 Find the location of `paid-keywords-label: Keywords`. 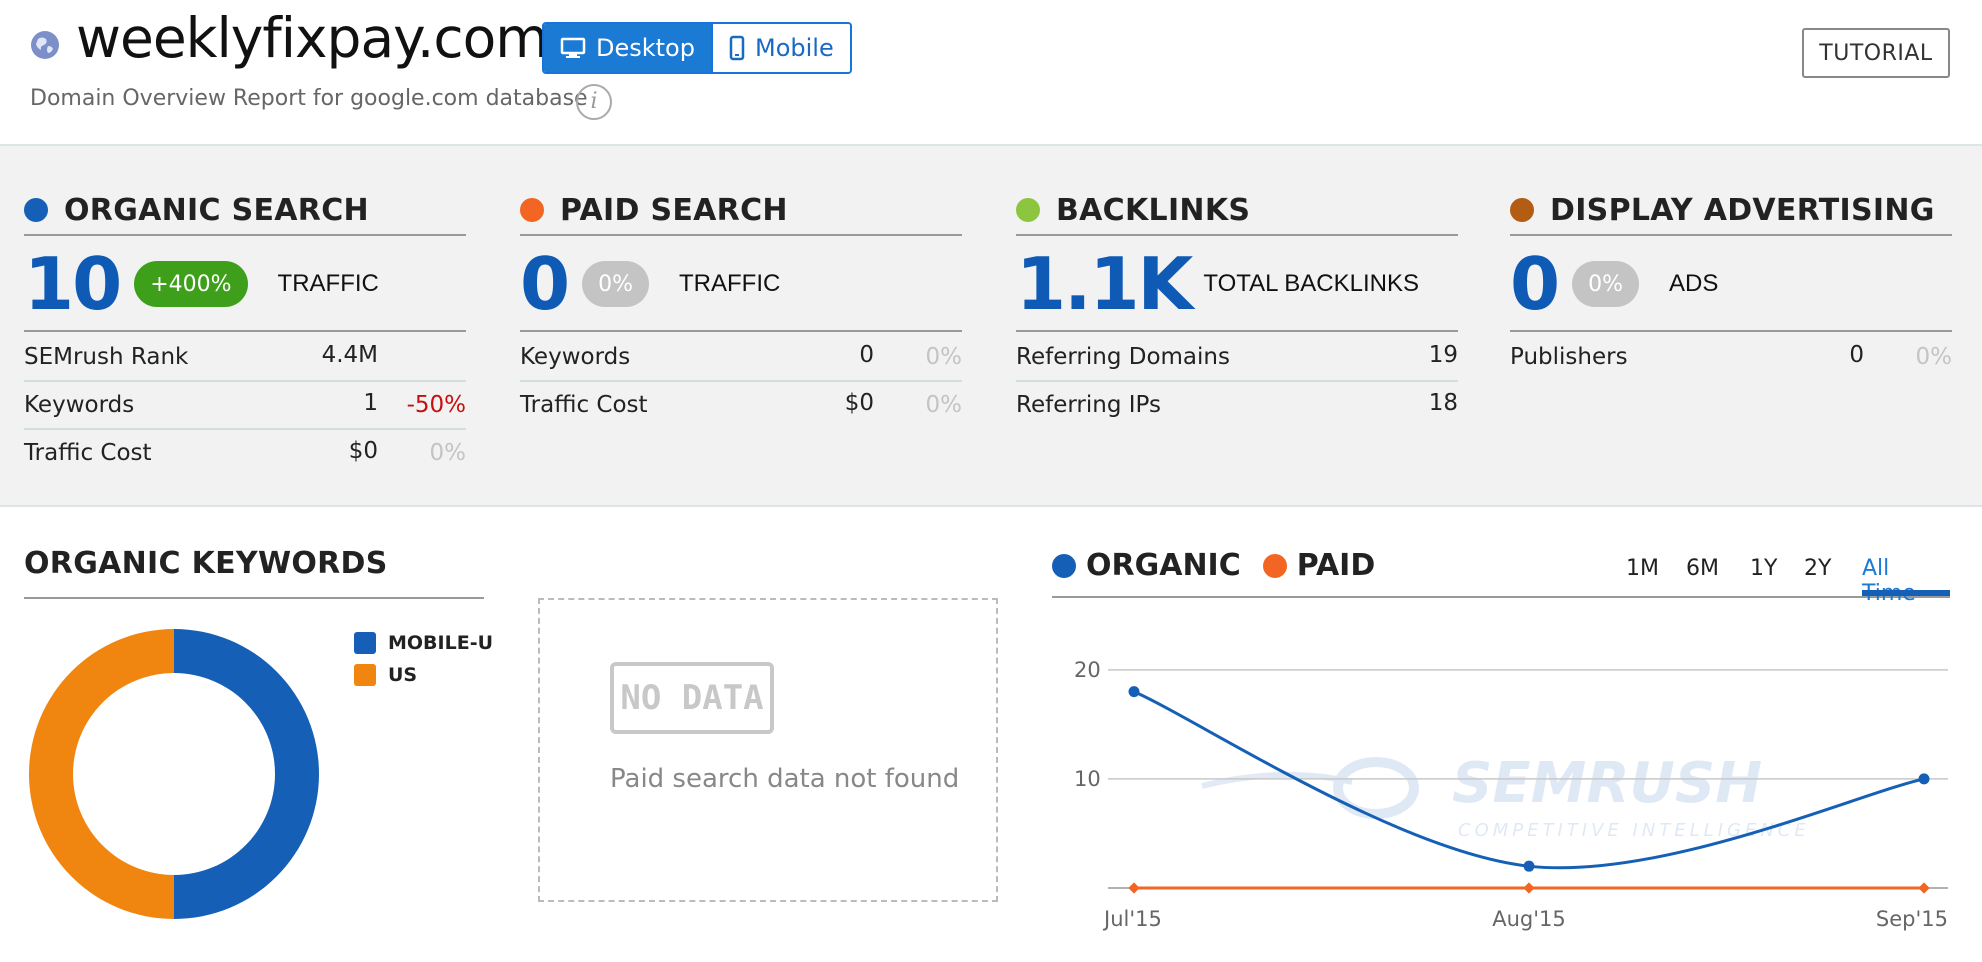

paid-keywords-label: Keywords is located at coordinates (575, 357).